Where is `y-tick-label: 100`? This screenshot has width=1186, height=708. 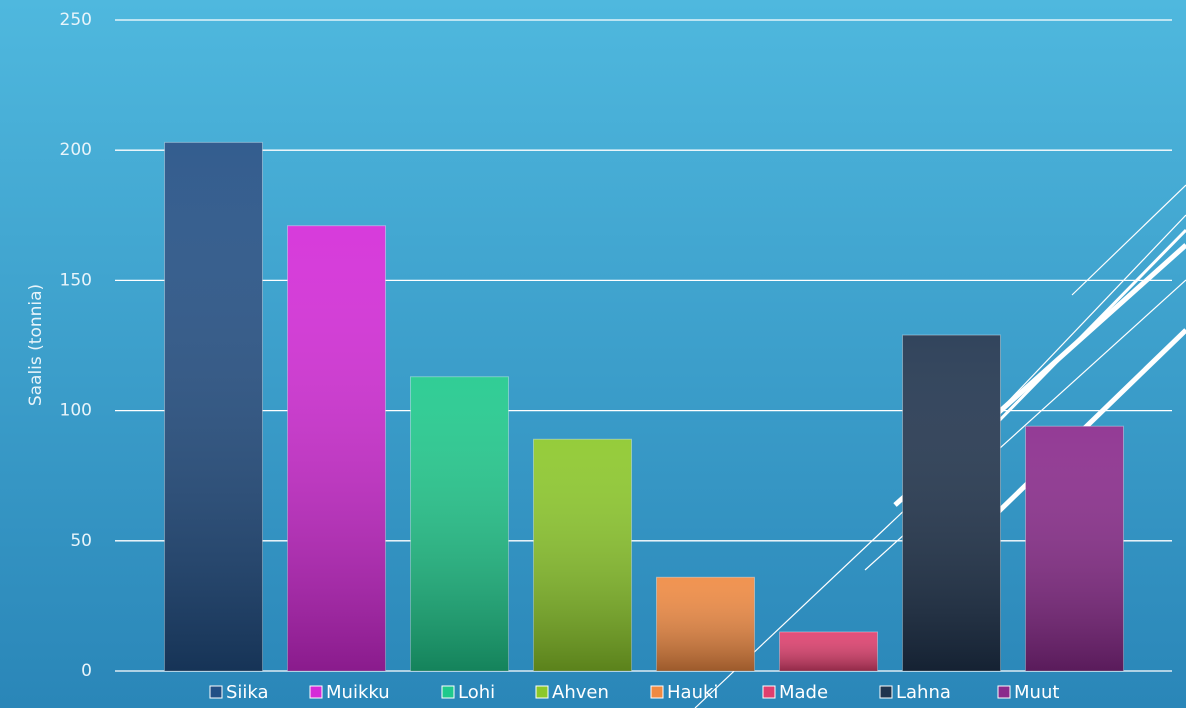
y-tick-label: 100 is located at coordinates (76, 411).